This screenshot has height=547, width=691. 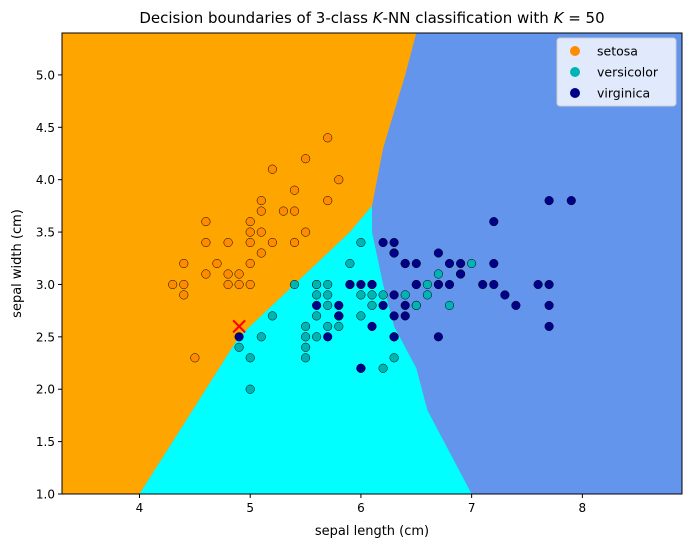 I want to click on y-axis-label: sepal width (cm), so click(x=17, y=263).